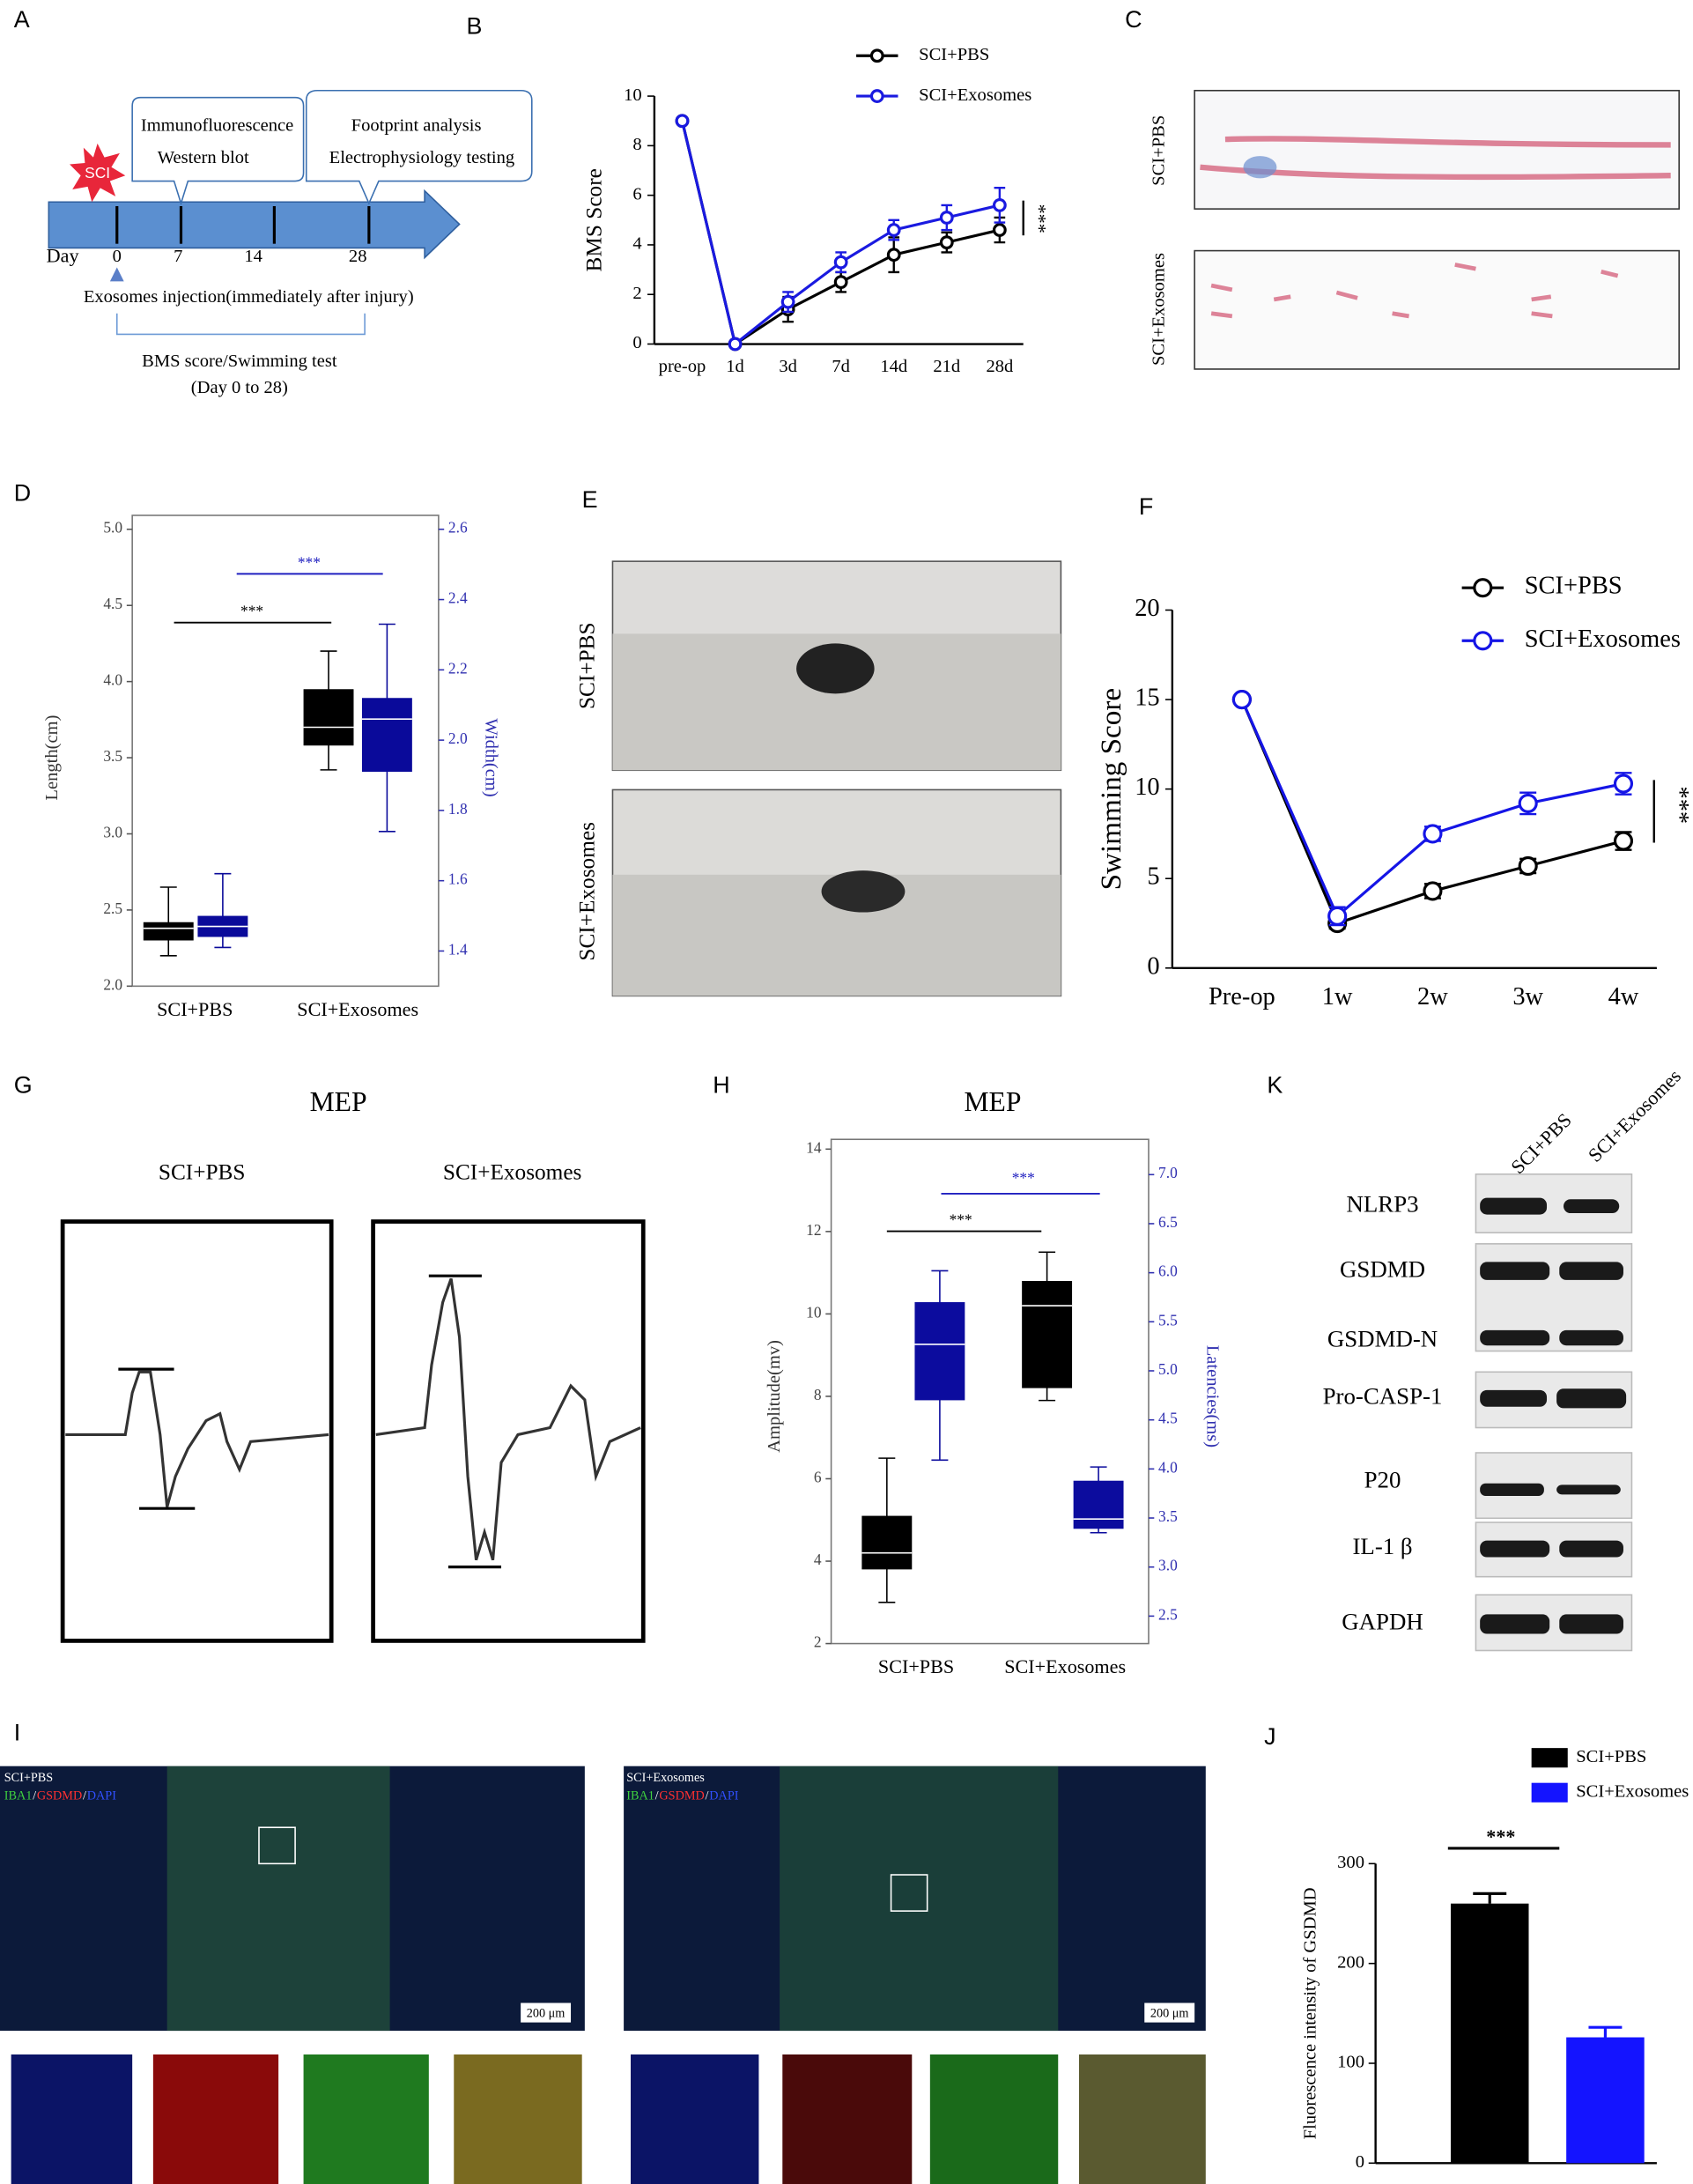 This screenshot has width=1693, height=2184. What do you see at coordinates (1432, 997) in the screenshot?
I see `x-tick-label: 2w` at bounding box center [1432, 997].